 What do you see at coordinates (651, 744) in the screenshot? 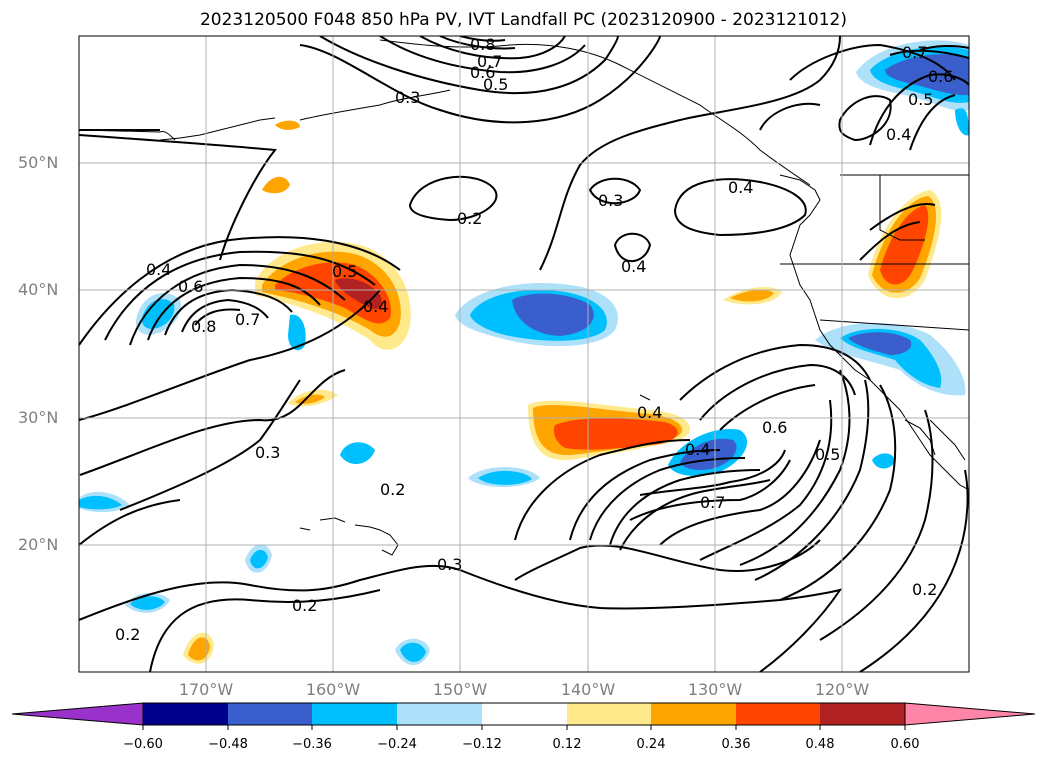
I see `colorbar-tick-label: 0.24` at bounding box center [651, 744].